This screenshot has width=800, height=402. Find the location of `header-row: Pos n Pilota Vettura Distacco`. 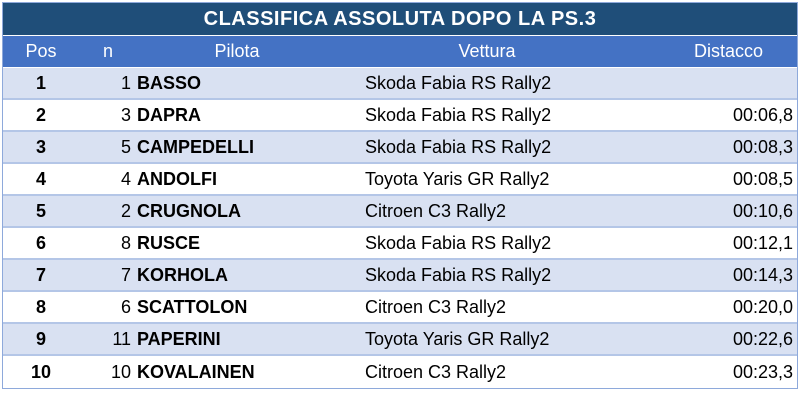

header-row: Pos n Pilota Vettura Distacco is located at coordinates (400, 52).